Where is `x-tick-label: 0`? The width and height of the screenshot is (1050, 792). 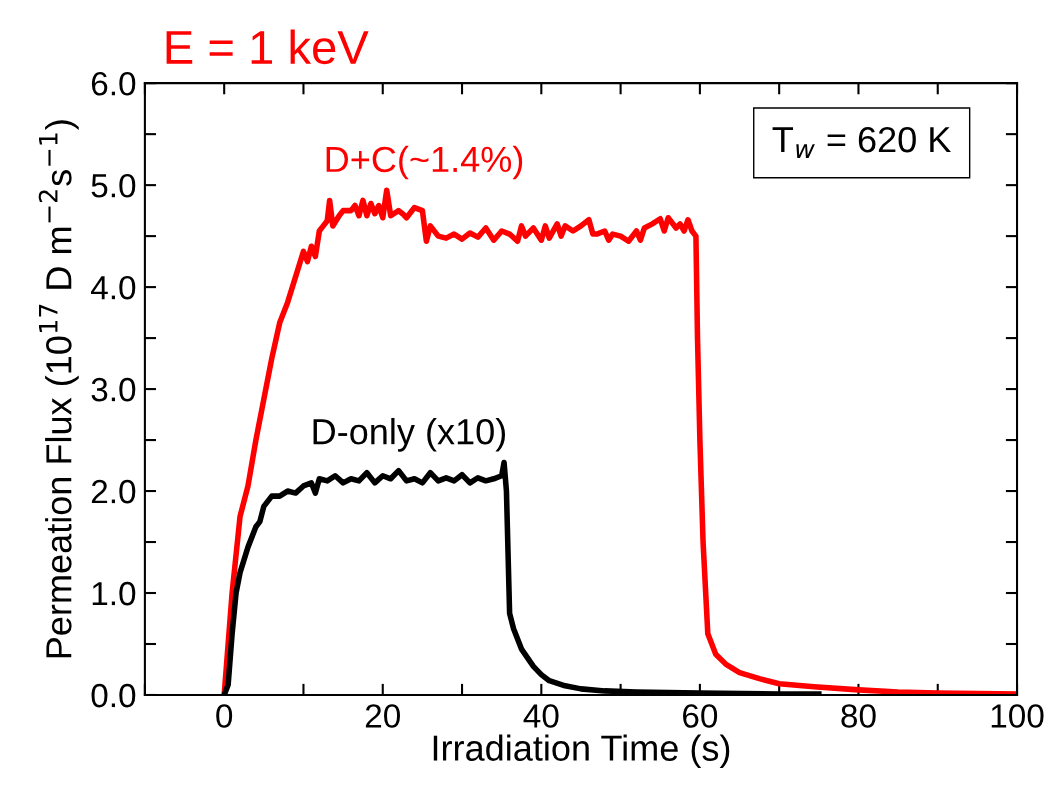 x-tick-label: 0 is located at coordinates (224, 716).